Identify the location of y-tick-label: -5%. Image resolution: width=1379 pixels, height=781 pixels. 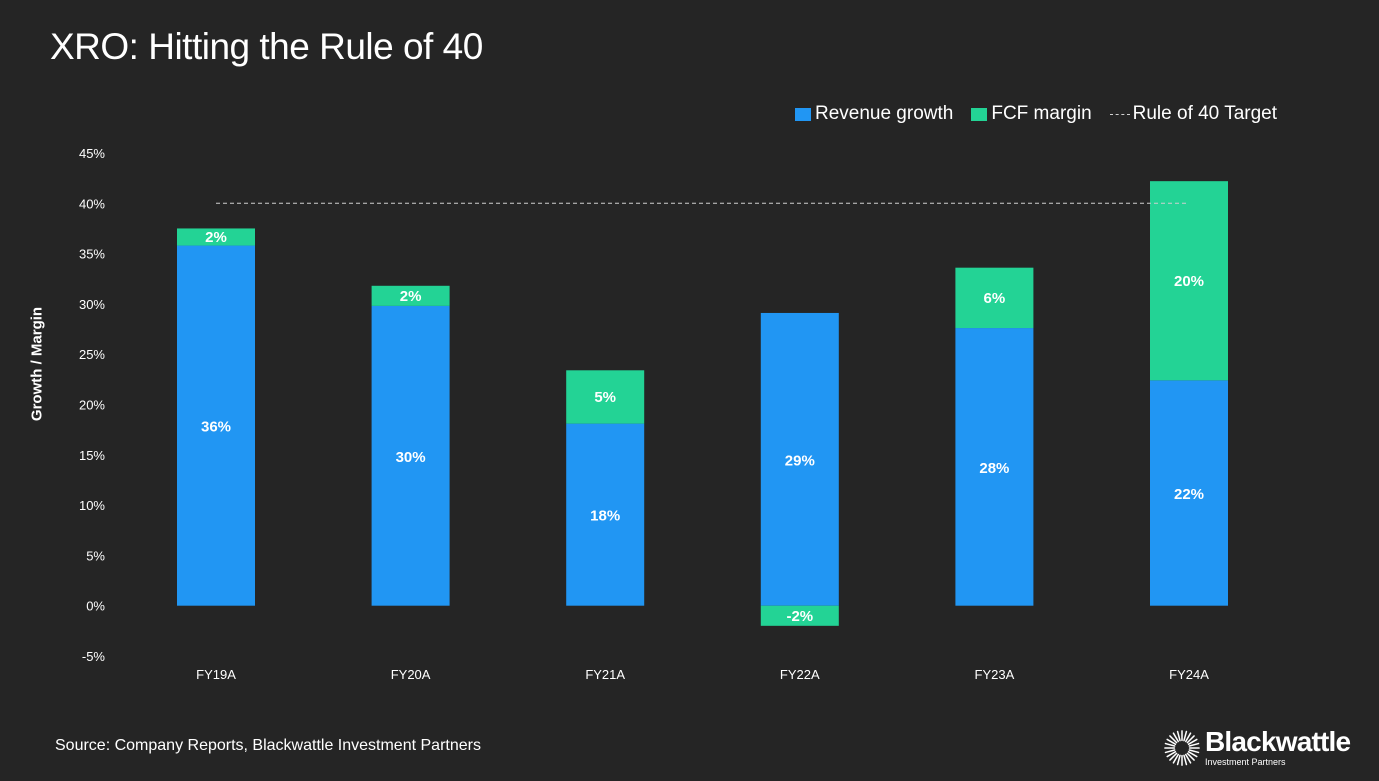
(94, 656).